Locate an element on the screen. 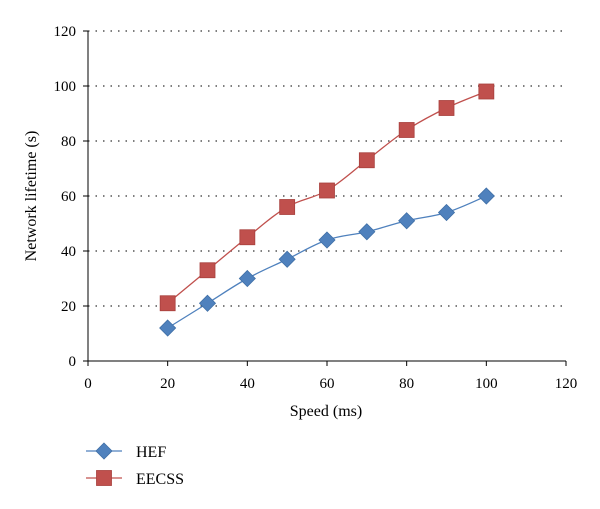  x-tick-label-40: 40 is located at coordinates (247, 384).